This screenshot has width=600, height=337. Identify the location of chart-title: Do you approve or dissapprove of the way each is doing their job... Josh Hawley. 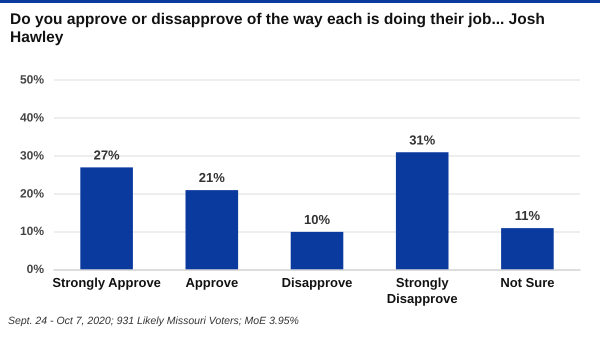
(277, 28).